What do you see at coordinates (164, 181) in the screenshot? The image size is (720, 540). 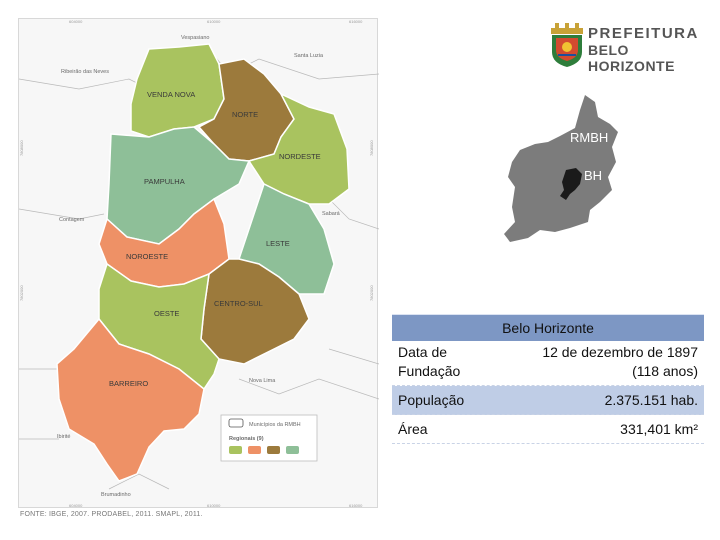 I see `label-pampulha: PAMPULHA` at bounding box center [164, 181].